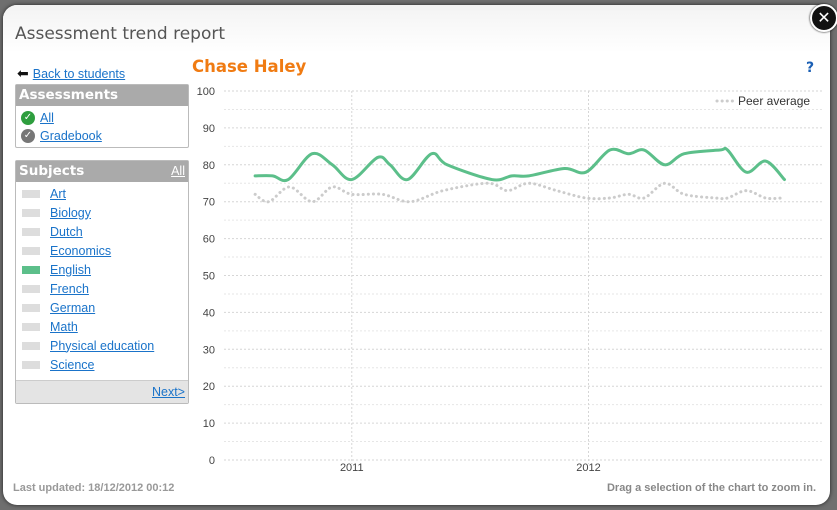  Describe the element at coordinates (209, 277) in the screenshot. I see `y-tick-label: 50` at that location.